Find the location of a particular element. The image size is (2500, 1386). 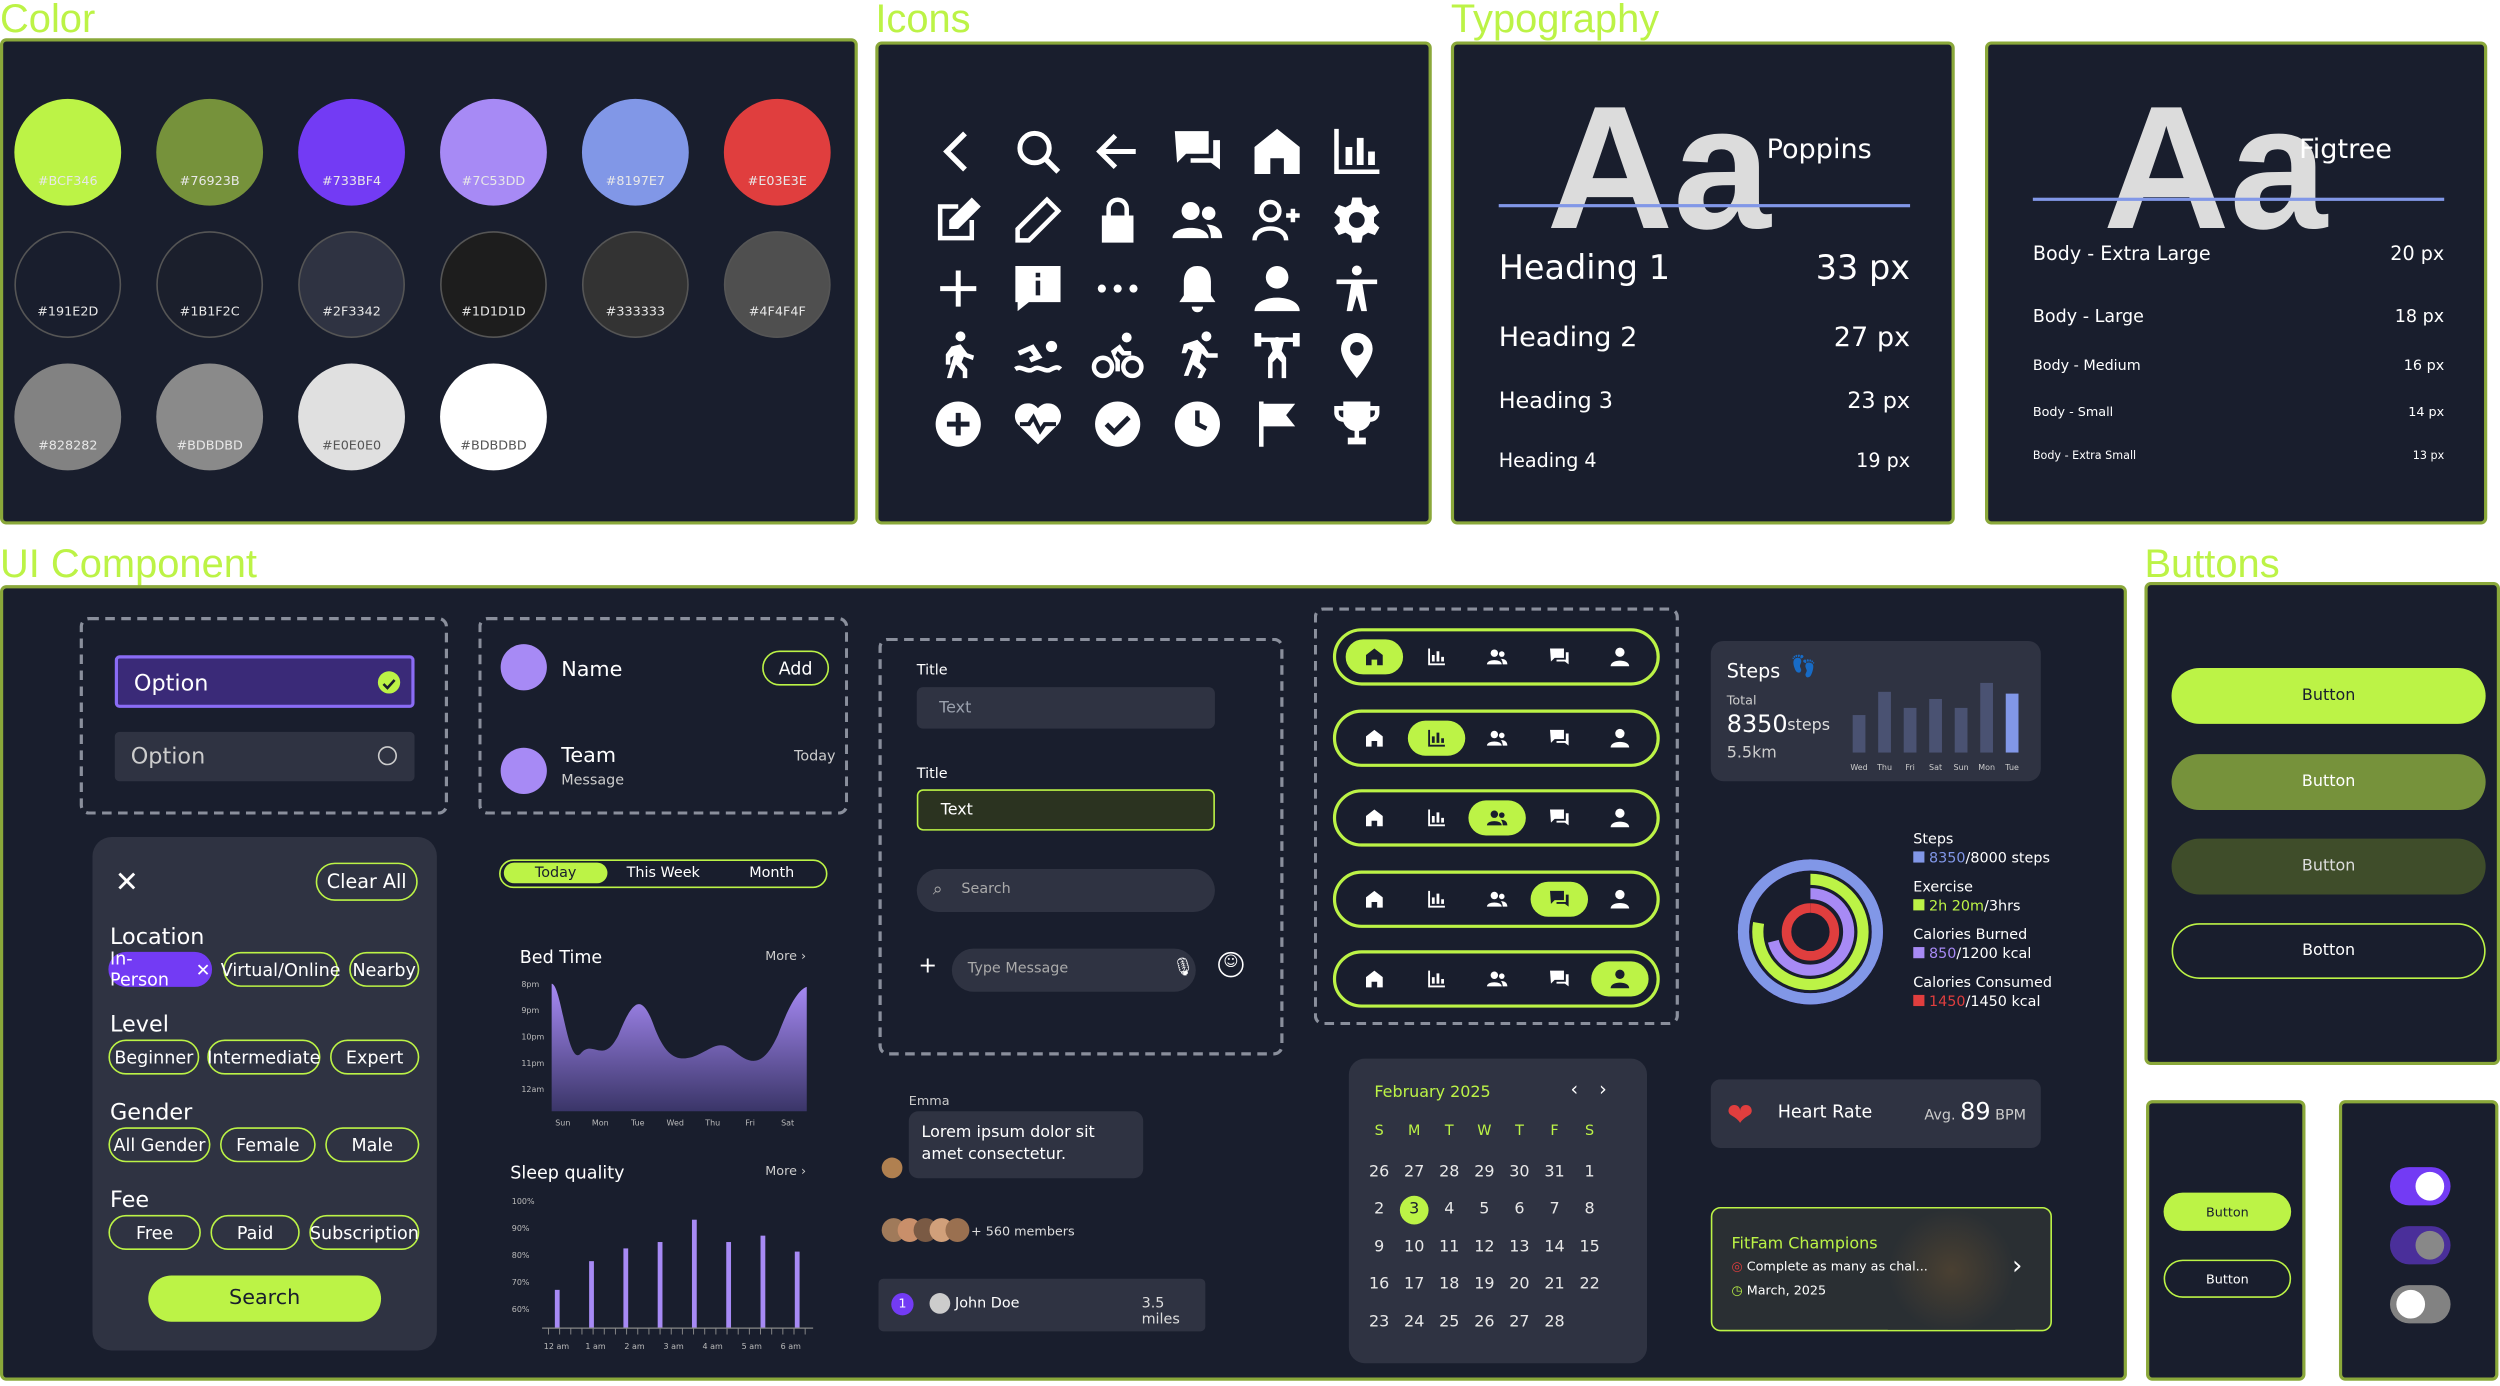

chip-virtual: Virtual/Online is located at coordinates (281, 969).